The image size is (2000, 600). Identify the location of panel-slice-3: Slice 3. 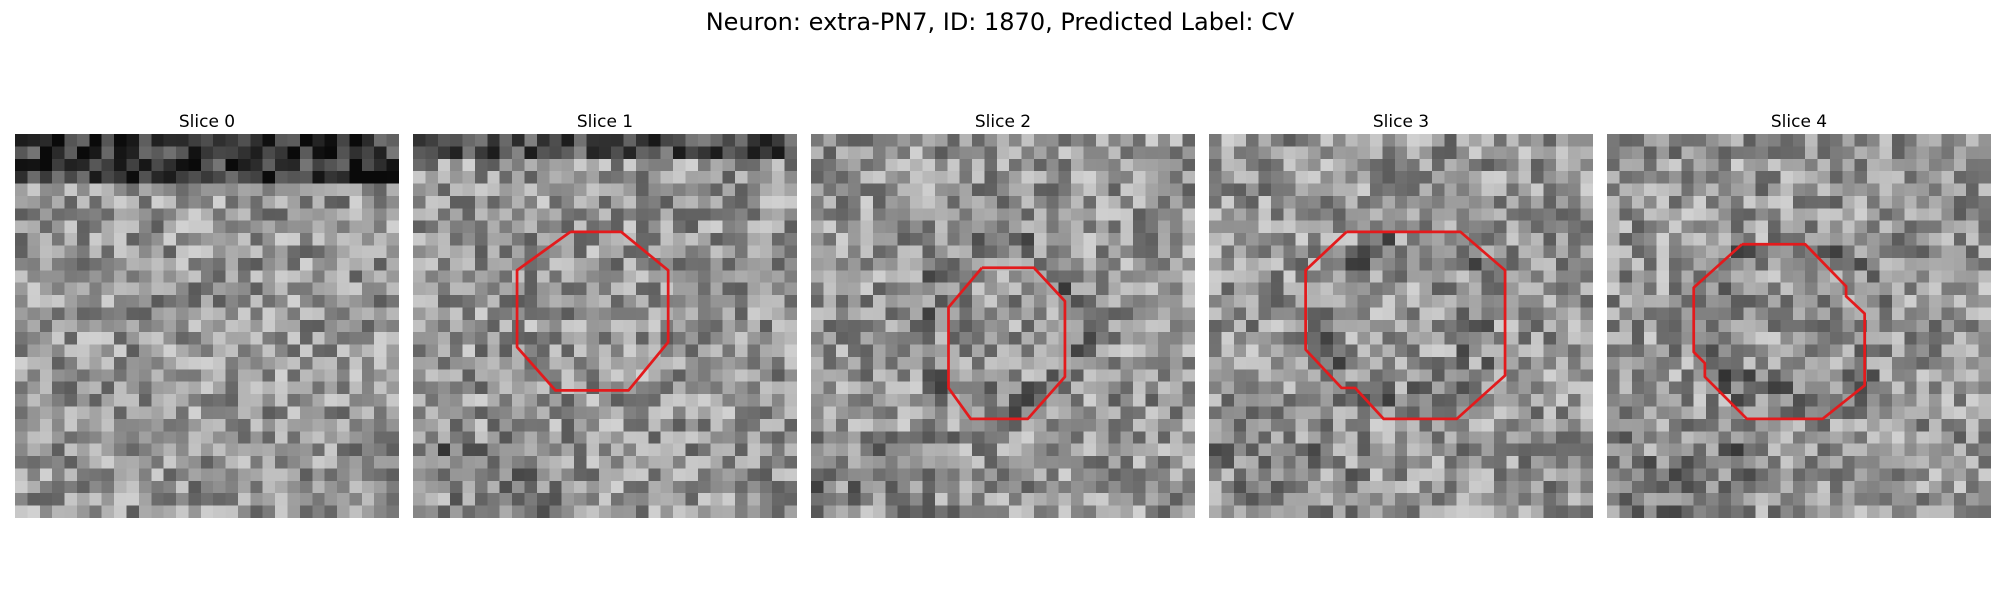
(1401, 314).